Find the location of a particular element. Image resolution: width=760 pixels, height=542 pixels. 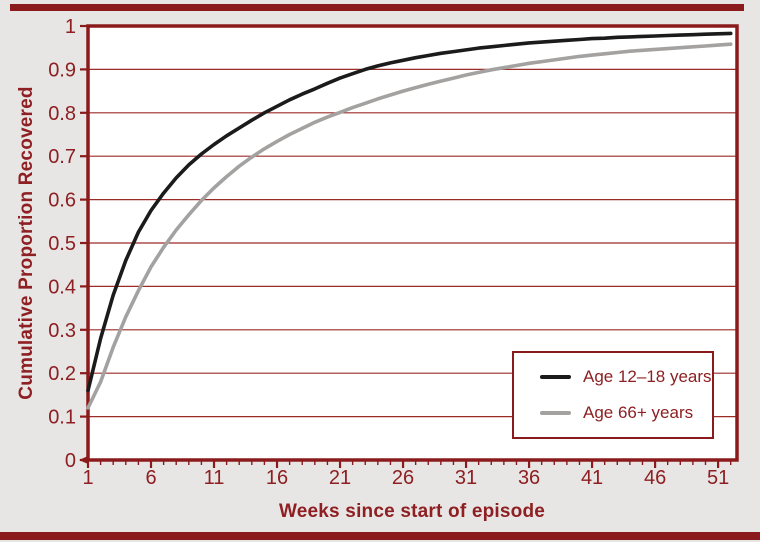

y-tick-label: 0.4 is located at coordinates (62, 287).